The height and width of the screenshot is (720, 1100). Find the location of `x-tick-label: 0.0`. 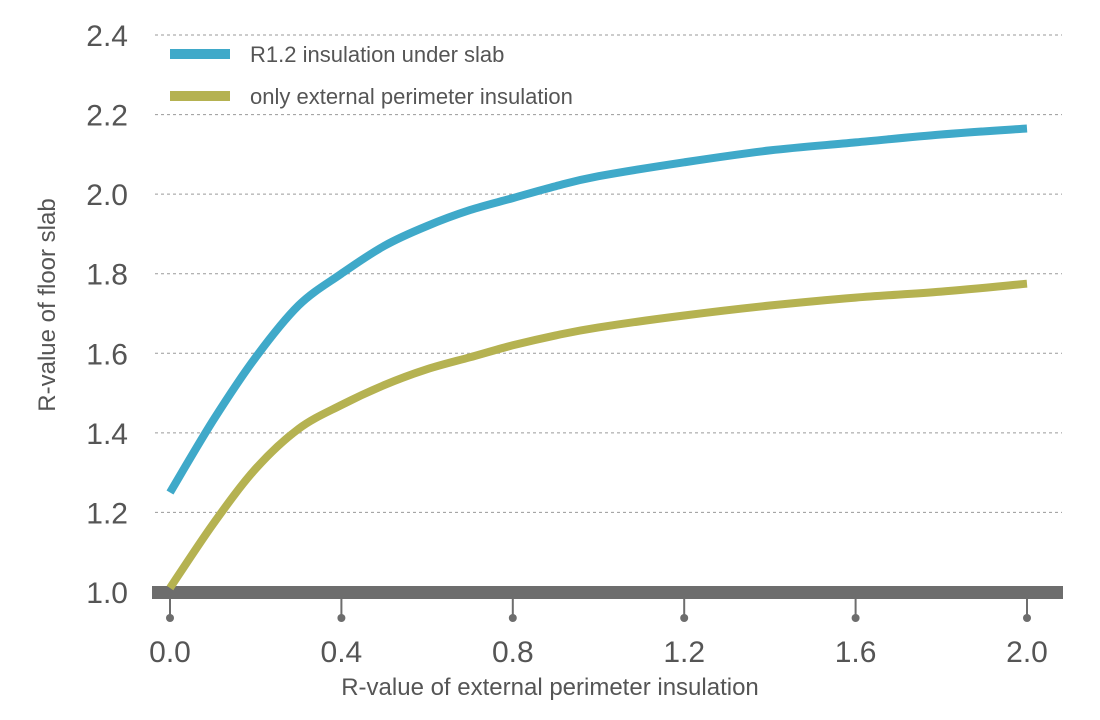

x-tick-label: 0.0 is located at coordinates (170, 652).